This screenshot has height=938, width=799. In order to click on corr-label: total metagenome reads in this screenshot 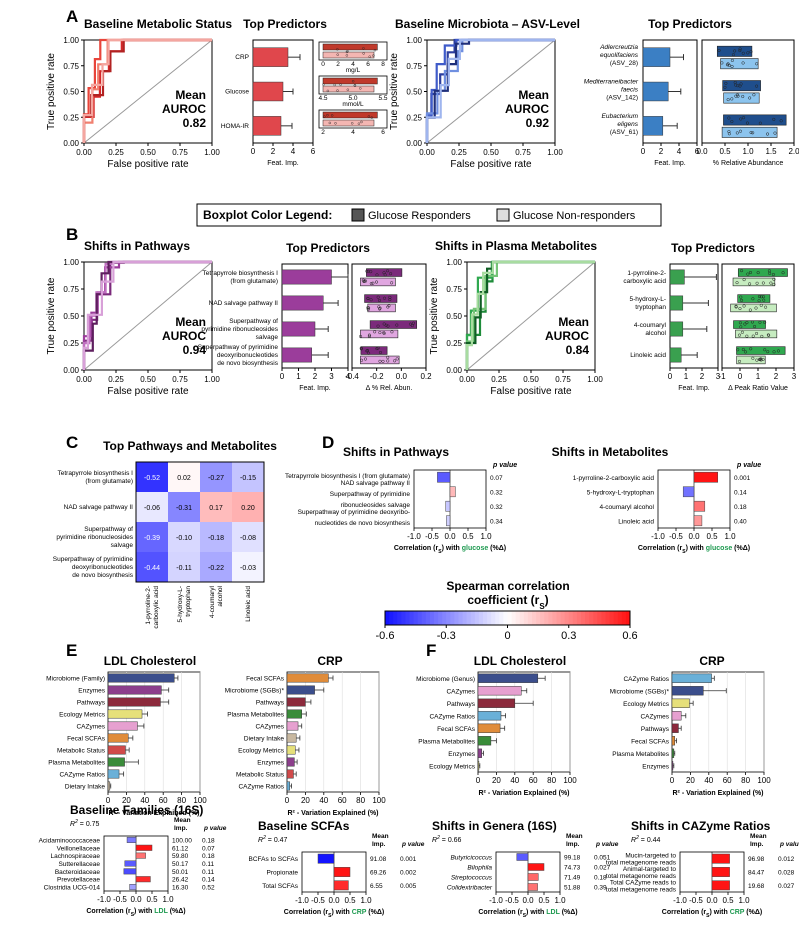, I will do `click(641, 863)`.